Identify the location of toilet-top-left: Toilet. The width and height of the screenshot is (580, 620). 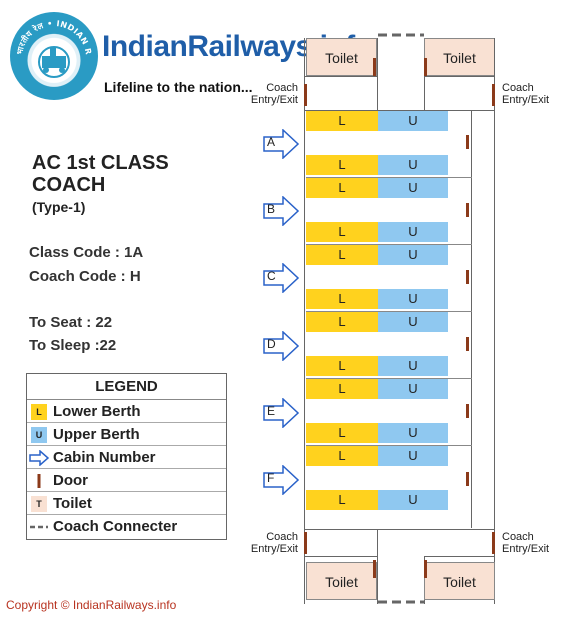
(341, 57).